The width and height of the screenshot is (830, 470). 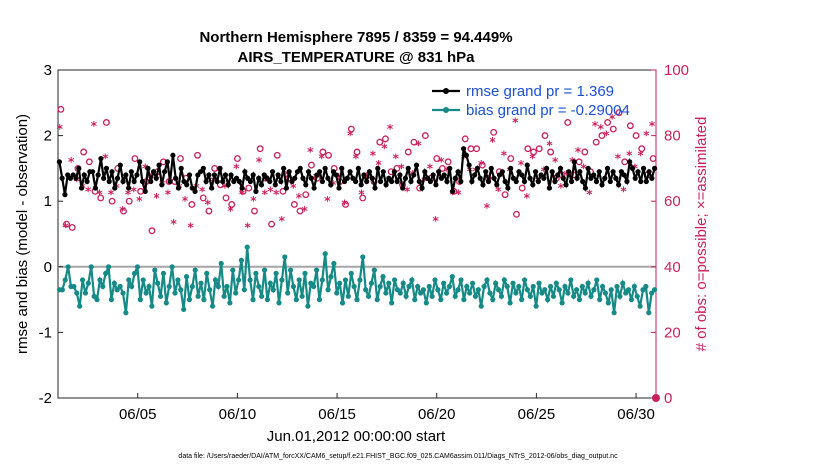 What do you see at coordinates (672, 136) in the screenshot?
I see `y-tick-label-right: 80` at bounding box center [672, 136].